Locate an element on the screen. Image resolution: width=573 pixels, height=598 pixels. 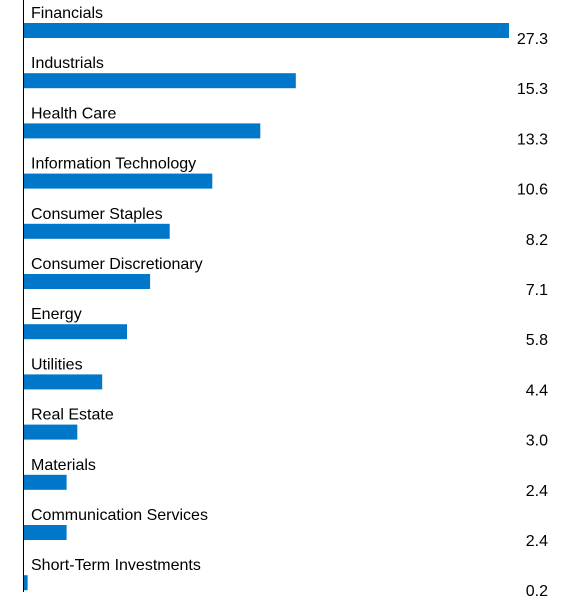
category-label: Consumer Discretionary is located at coordinates (117, 264).